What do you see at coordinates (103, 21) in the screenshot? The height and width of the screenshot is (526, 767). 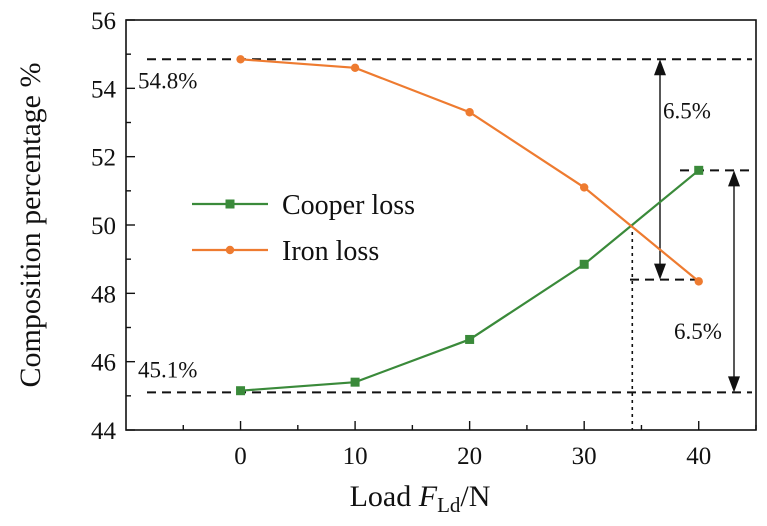 I see `y-tick-label: 56` at bounding box center [103, 21].